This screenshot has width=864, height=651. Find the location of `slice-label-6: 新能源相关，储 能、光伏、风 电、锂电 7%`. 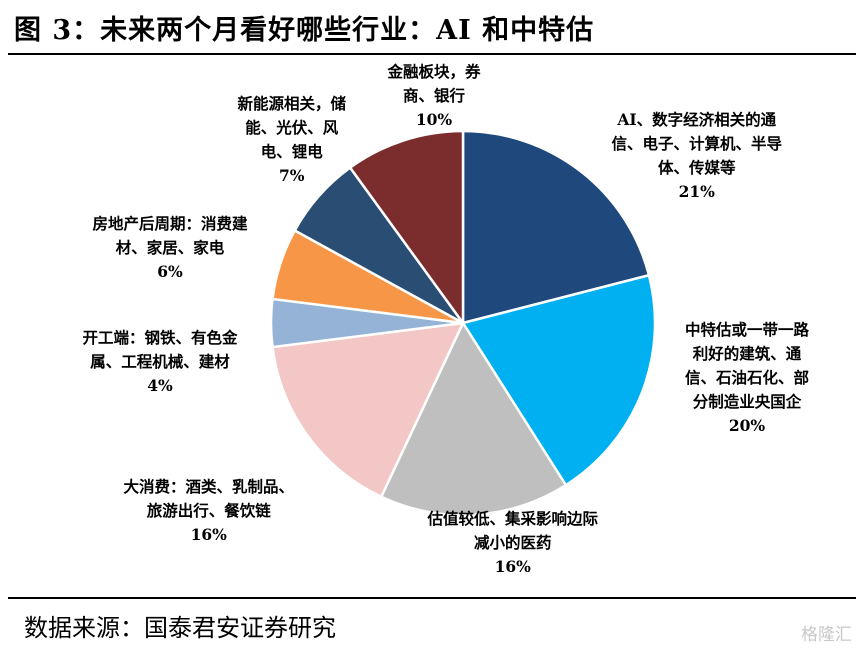

slice-label-6: 新能源相关，储 能、光伏、风 电、锂电 7% is located at coordinates (292, 140).